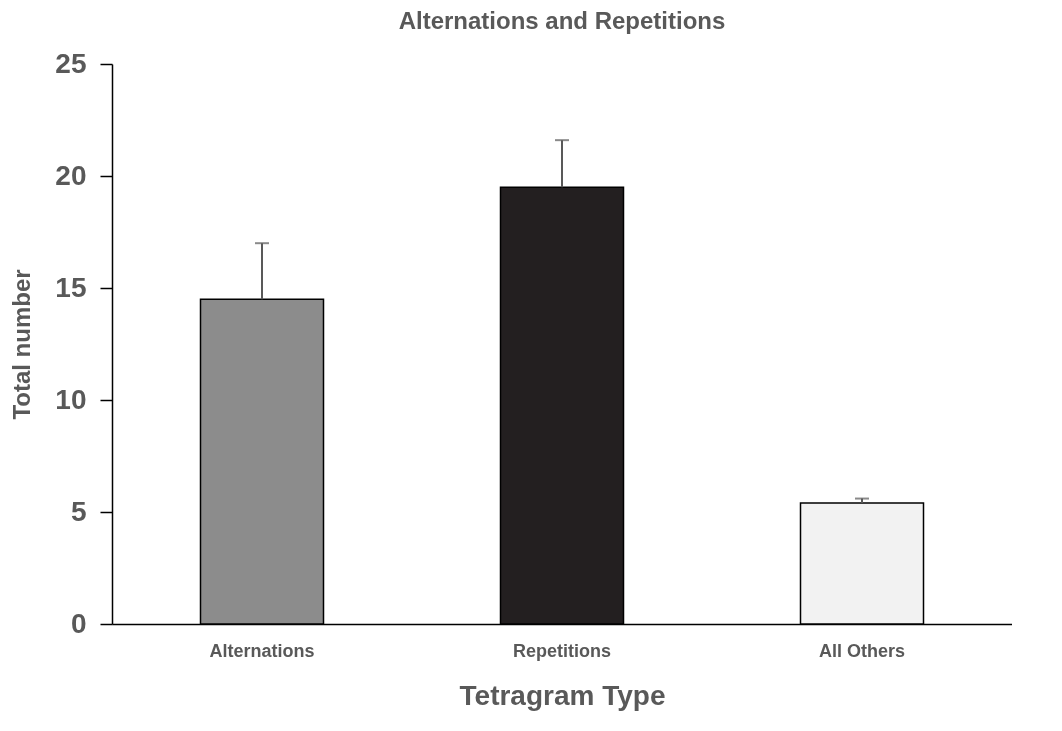 Image resolution: width=1062 pixels, height=731 pixels. I want to click on y-tick-label: 0, so click(78, 623).